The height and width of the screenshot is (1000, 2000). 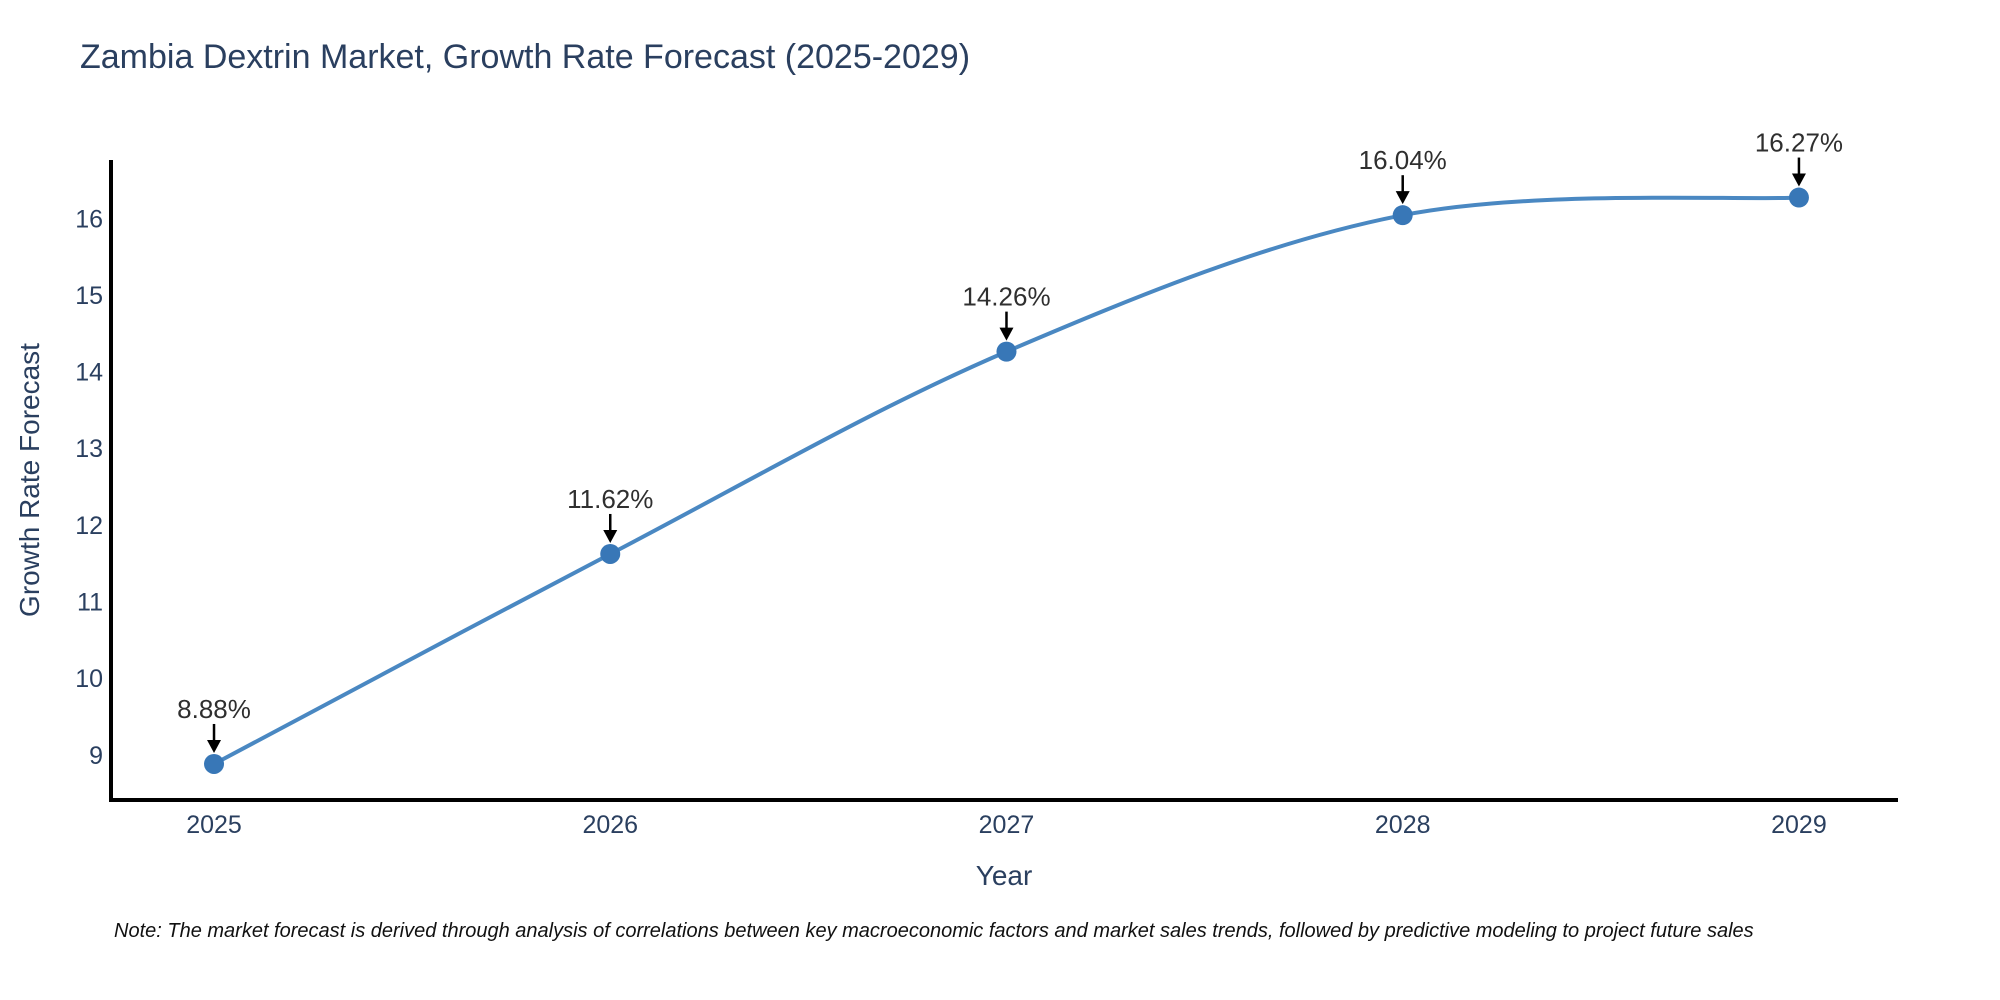 I want to click on y-axis-title: Growth Rate Forecast, so click(x=29, y=480).